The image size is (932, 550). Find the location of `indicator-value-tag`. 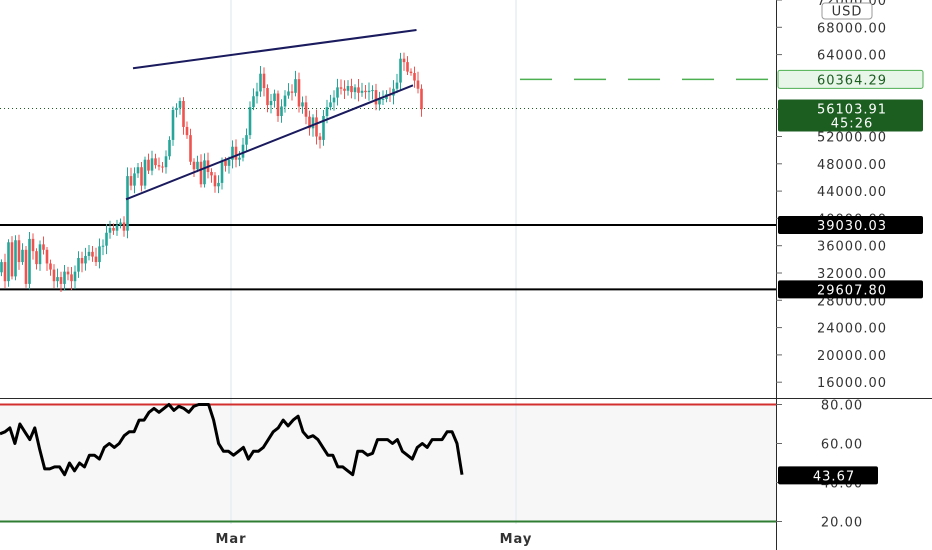

indicator-value-tag is located at coordinates (828, 475).